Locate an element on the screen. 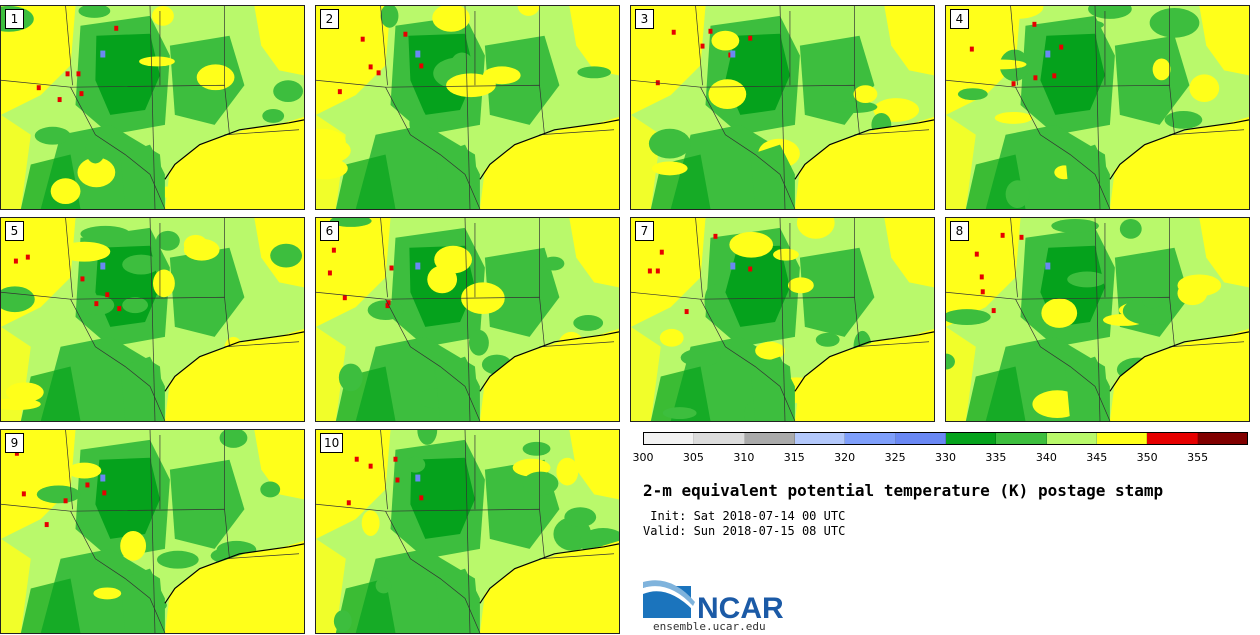 The width and height of the screenshot is (1260, 635). member-number: 8 is located at coordinates (959, 231).